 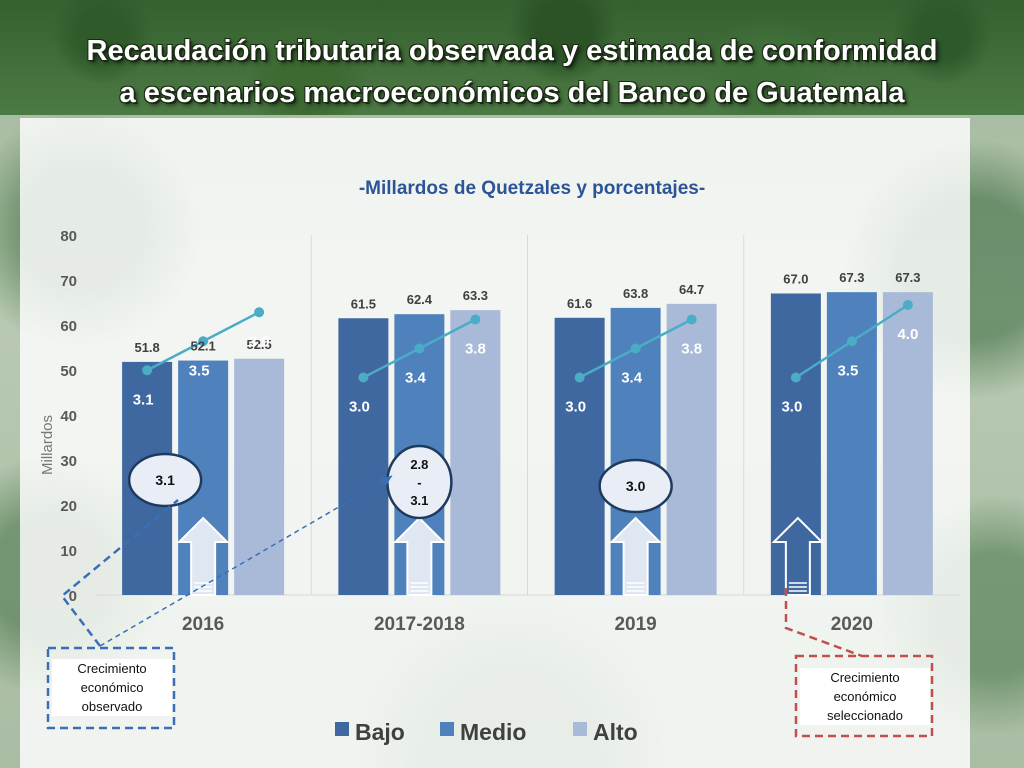 I want to click on bar-value-label: 52.5, so click(x=258, y=344).